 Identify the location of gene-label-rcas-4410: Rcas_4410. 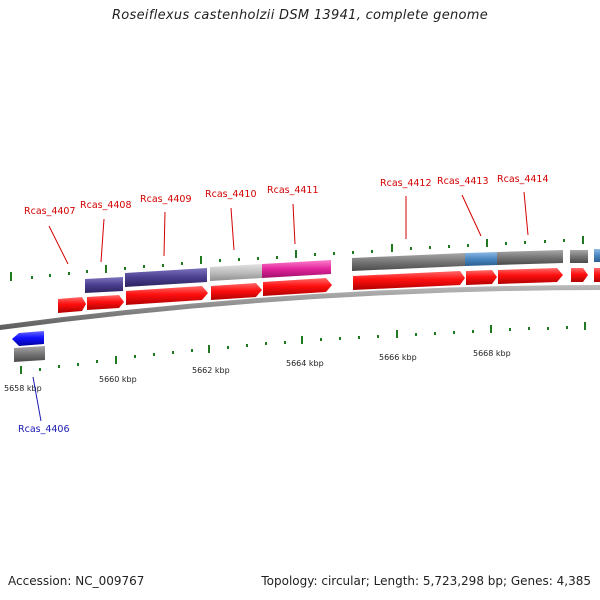
(231, 194).